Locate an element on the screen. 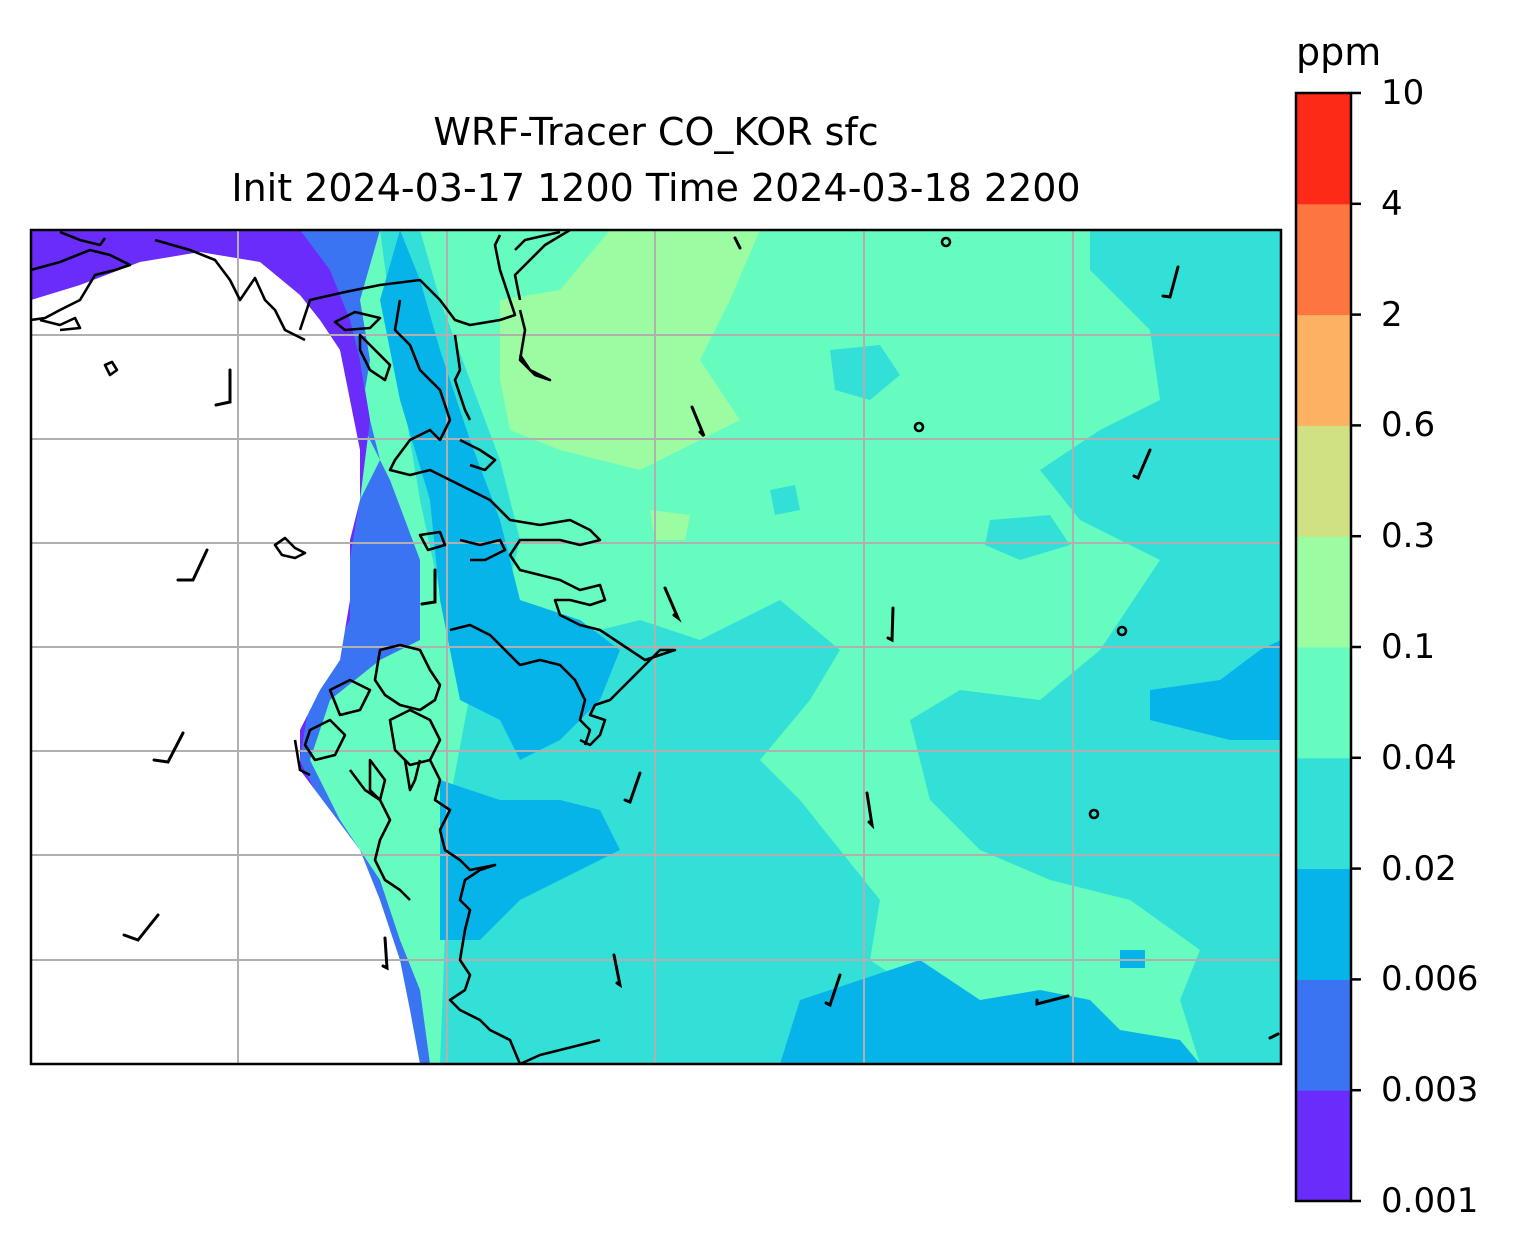  colorbar-tick-label: 0.003 is located at coordinates (1430, 1090).